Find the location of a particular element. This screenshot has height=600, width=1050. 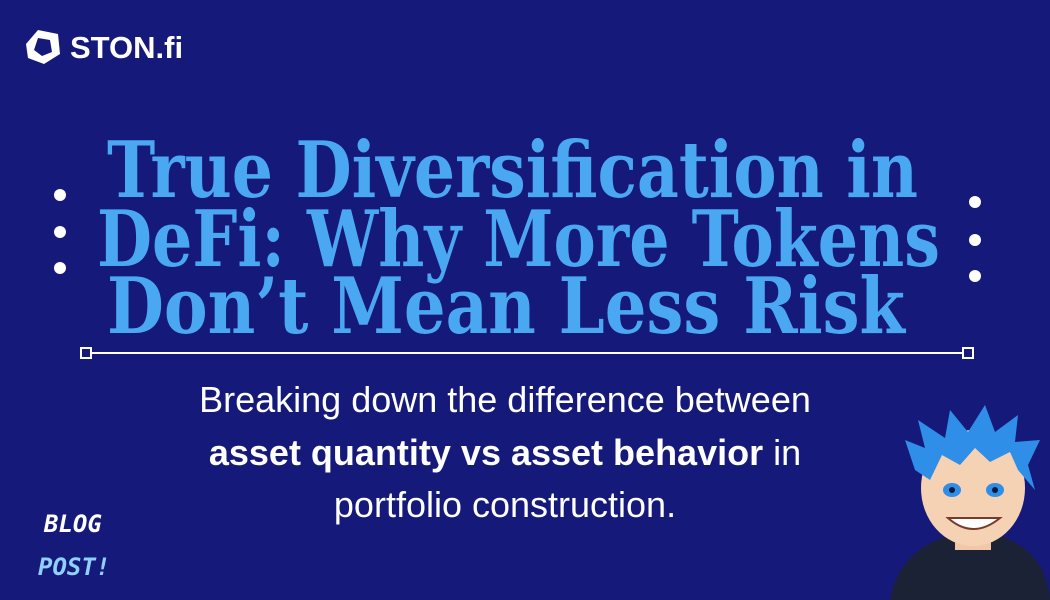

subtitle-segment: in is located at coordinates (782, 452).